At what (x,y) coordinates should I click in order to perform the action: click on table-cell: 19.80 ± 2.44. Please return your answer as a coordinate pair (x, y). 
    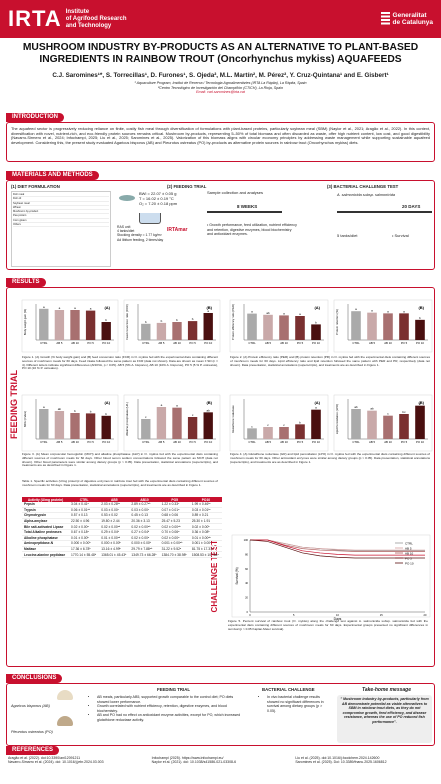
    Looking at the image, I should click on (114, 521).